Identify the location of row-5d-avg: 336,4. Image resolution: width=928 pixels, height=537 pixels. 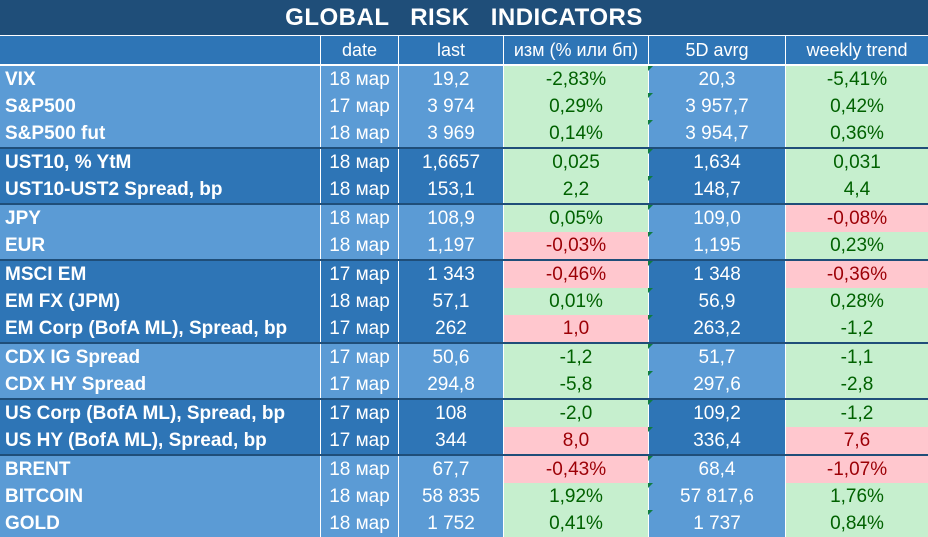
(716, 440).